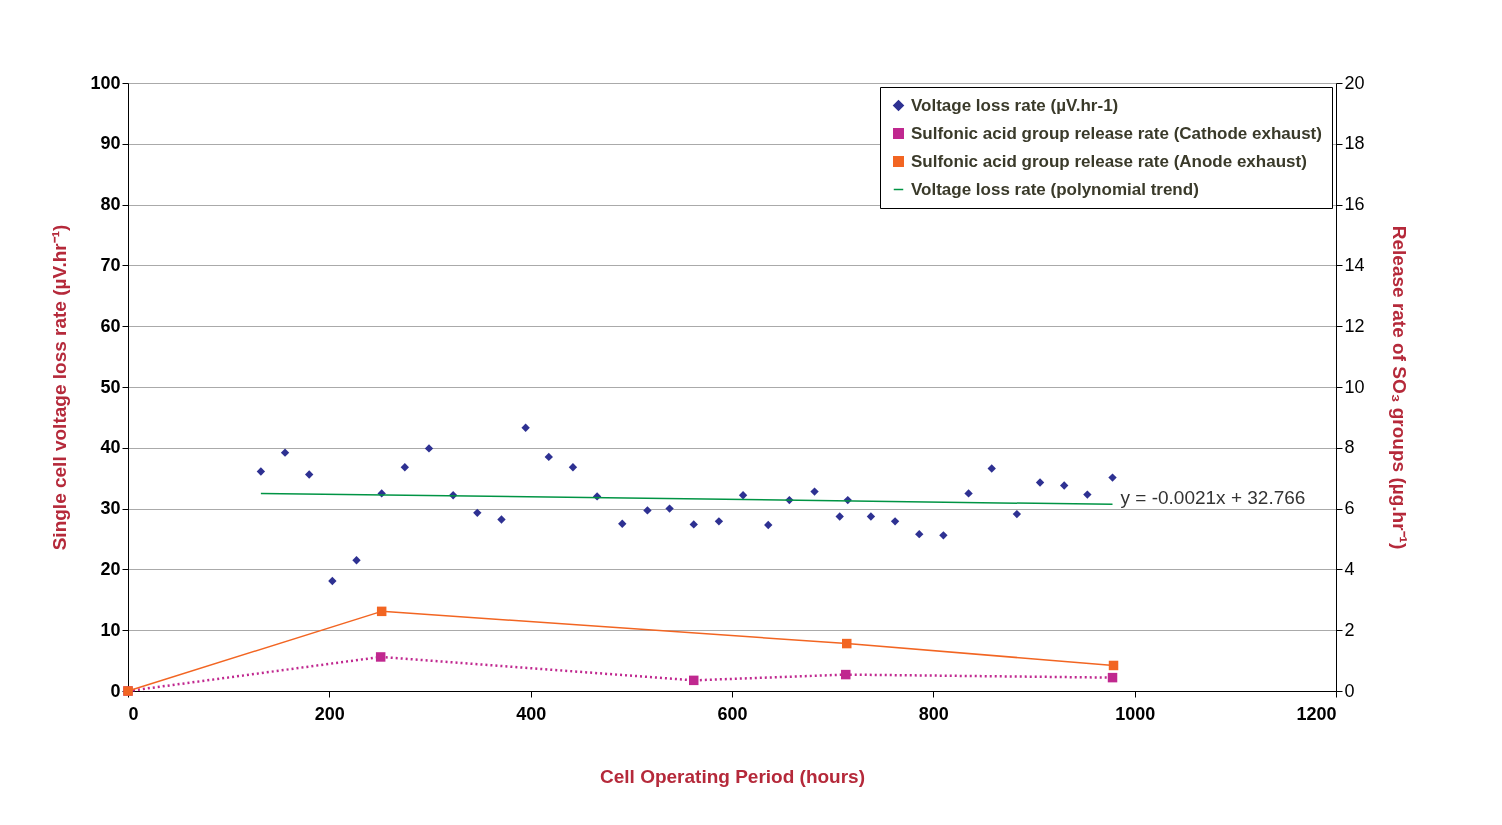 The height and width of the screenshot is (825, 1502). Describe the element at coordinates (1116, 133) in the screenshot. I see `legend-label: Sulfonic acid group release rate (Cathode exhaust)` at that location.